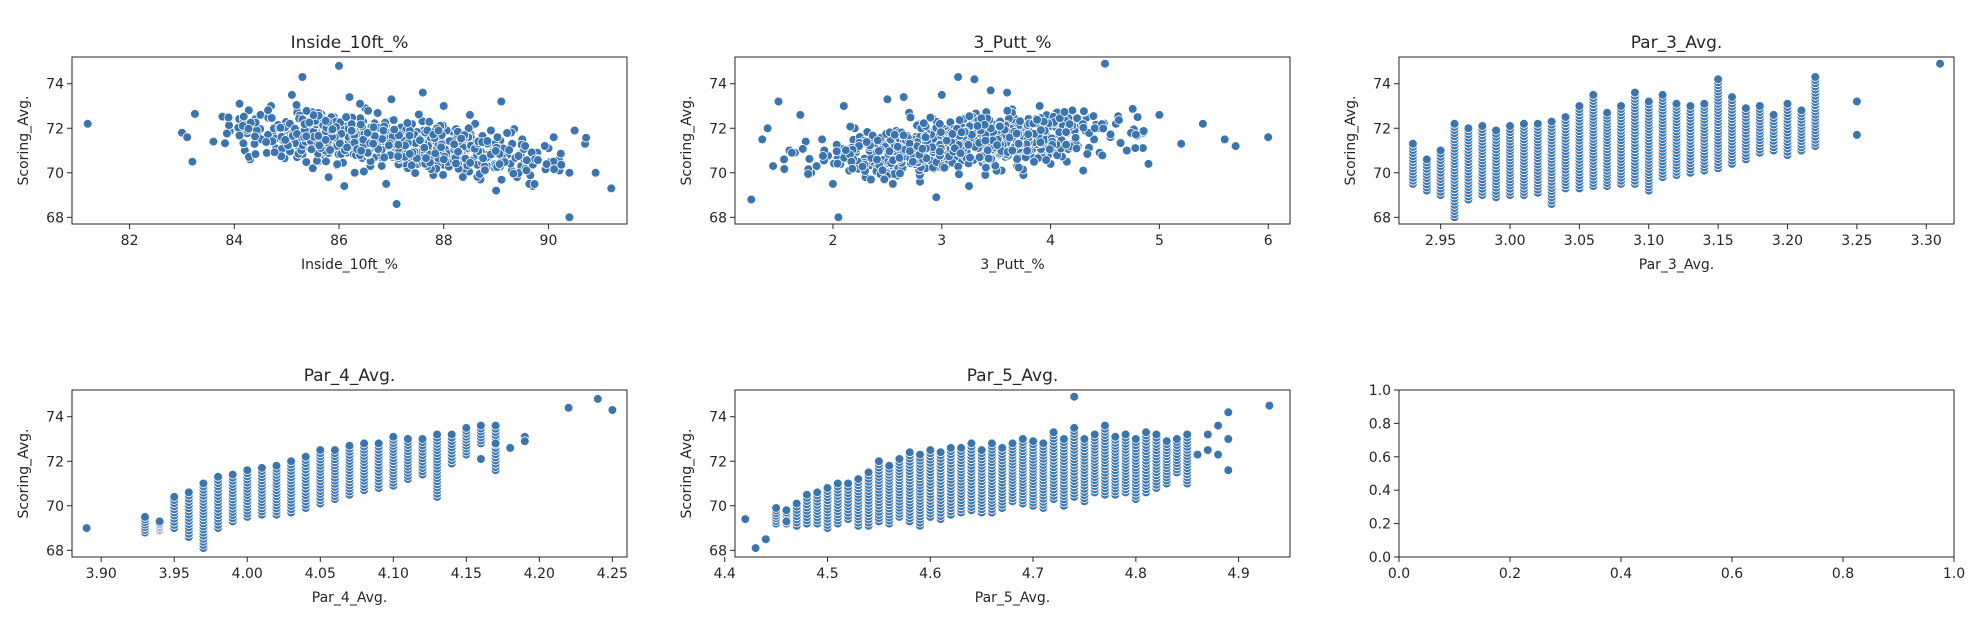  I want to click on y-tick-label: 0.0, so click(1380, 558).